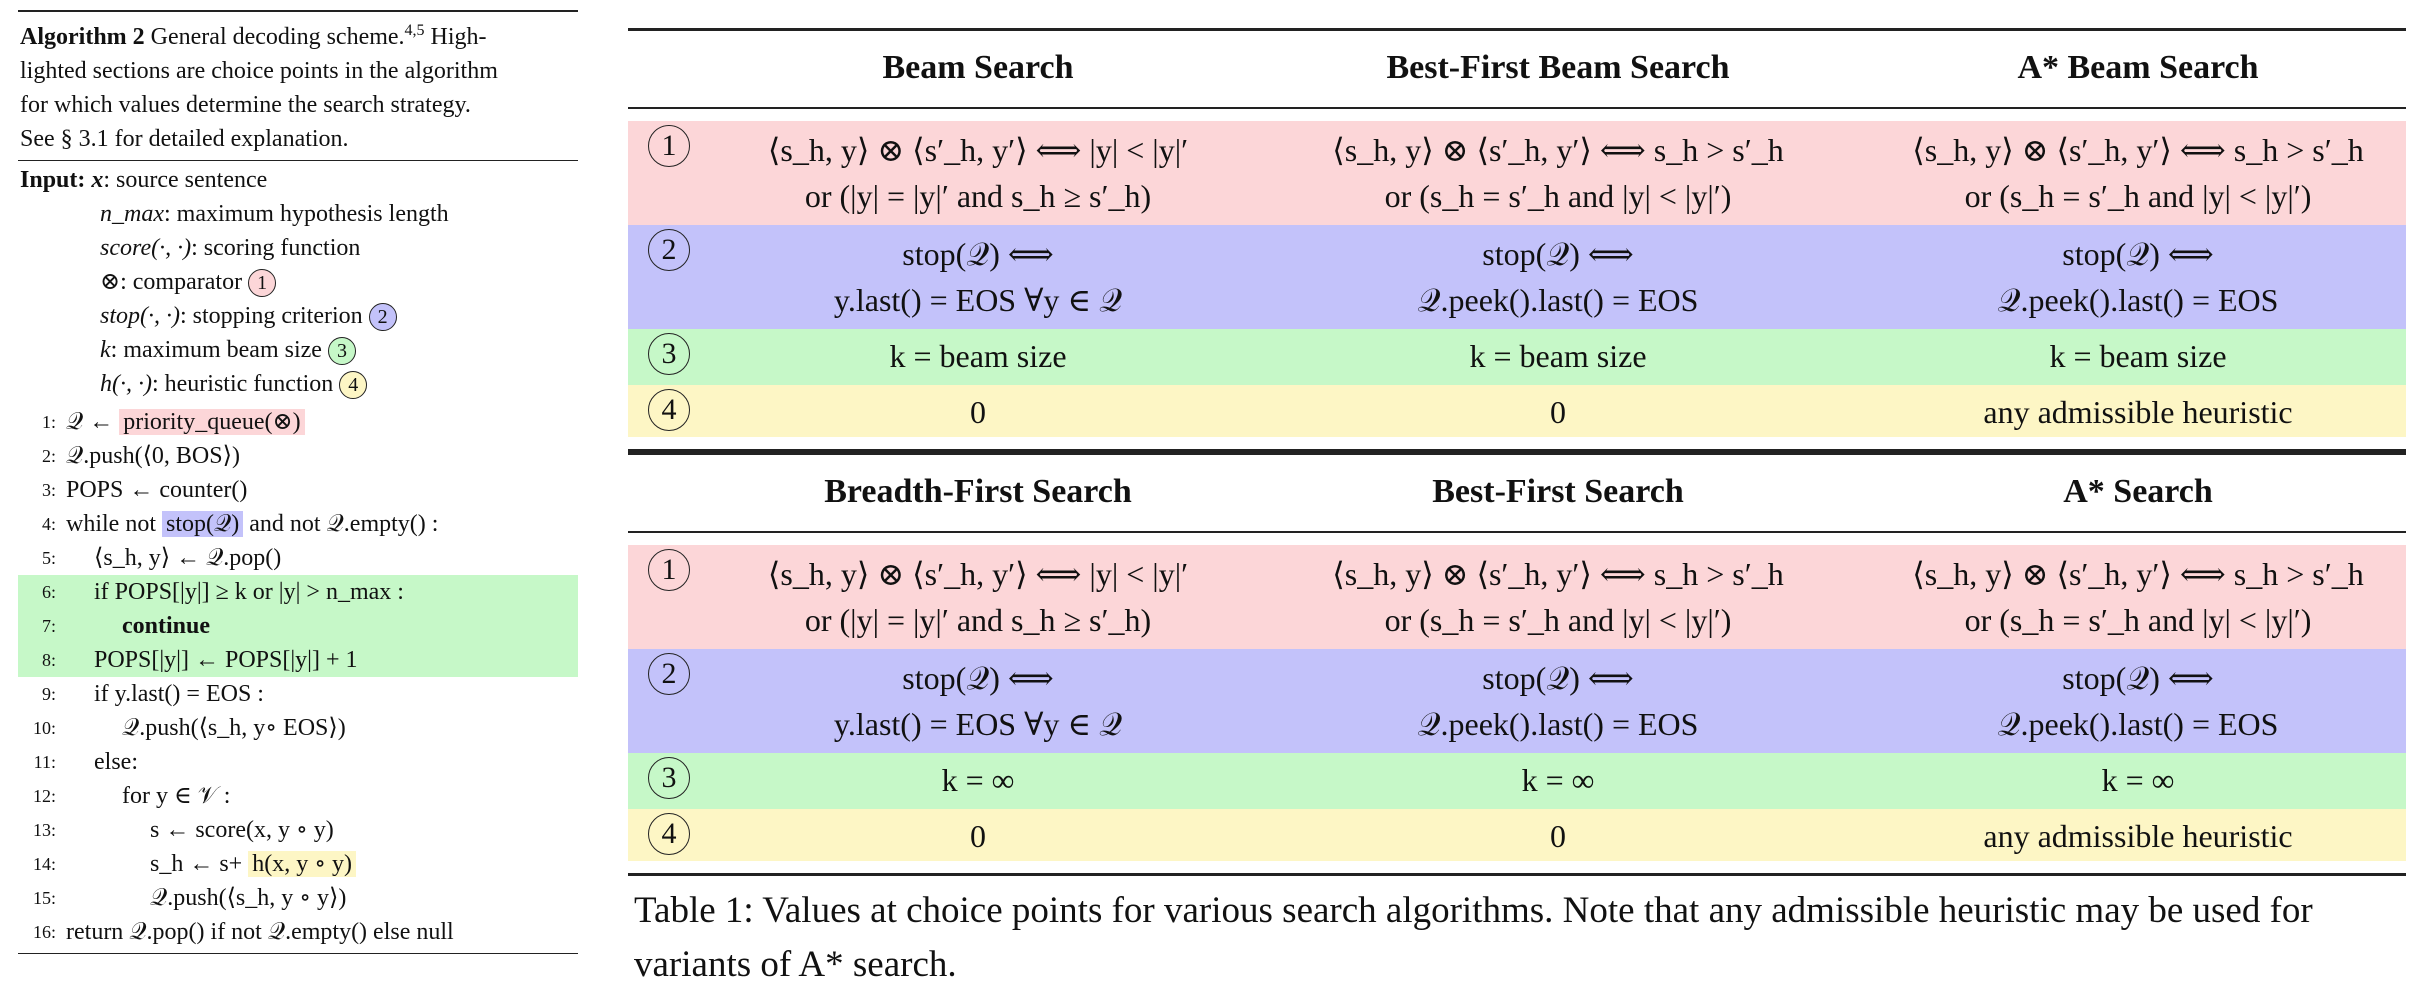 The height and width of the screenshot is (996, 2423). What do you see at coordinates (140, 316) in the screenshot?
I see `input-symbol: stop(·, ·)` at bounding box center [140, 316].